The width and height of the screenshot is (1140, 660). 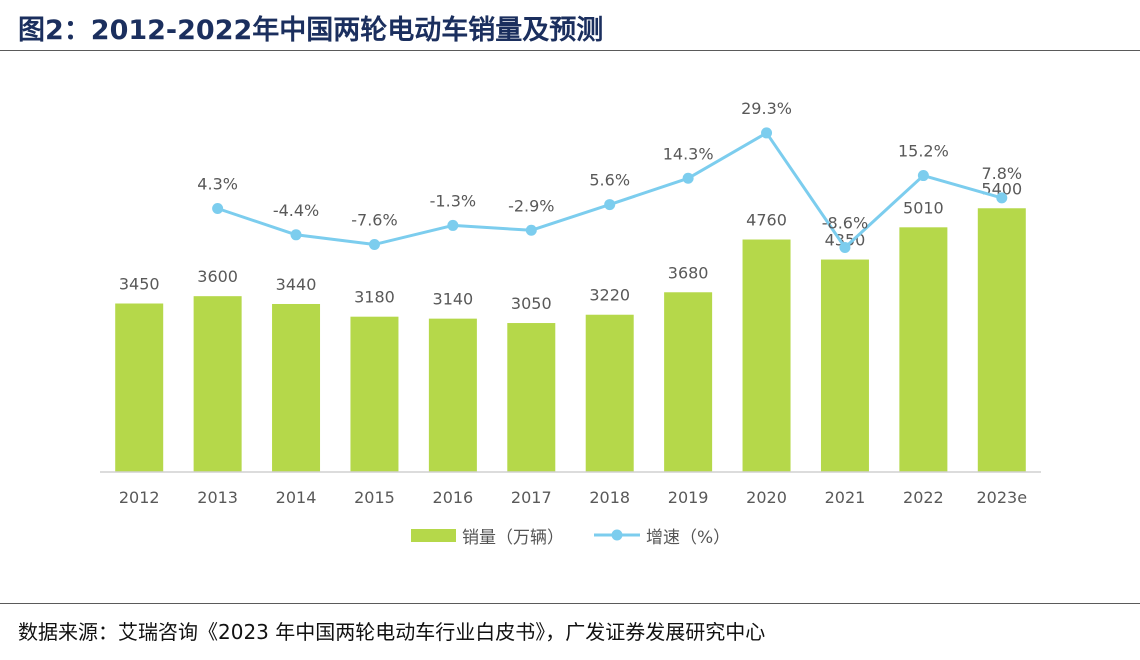 I want to click on title-divider, so click(x=570, y=50).